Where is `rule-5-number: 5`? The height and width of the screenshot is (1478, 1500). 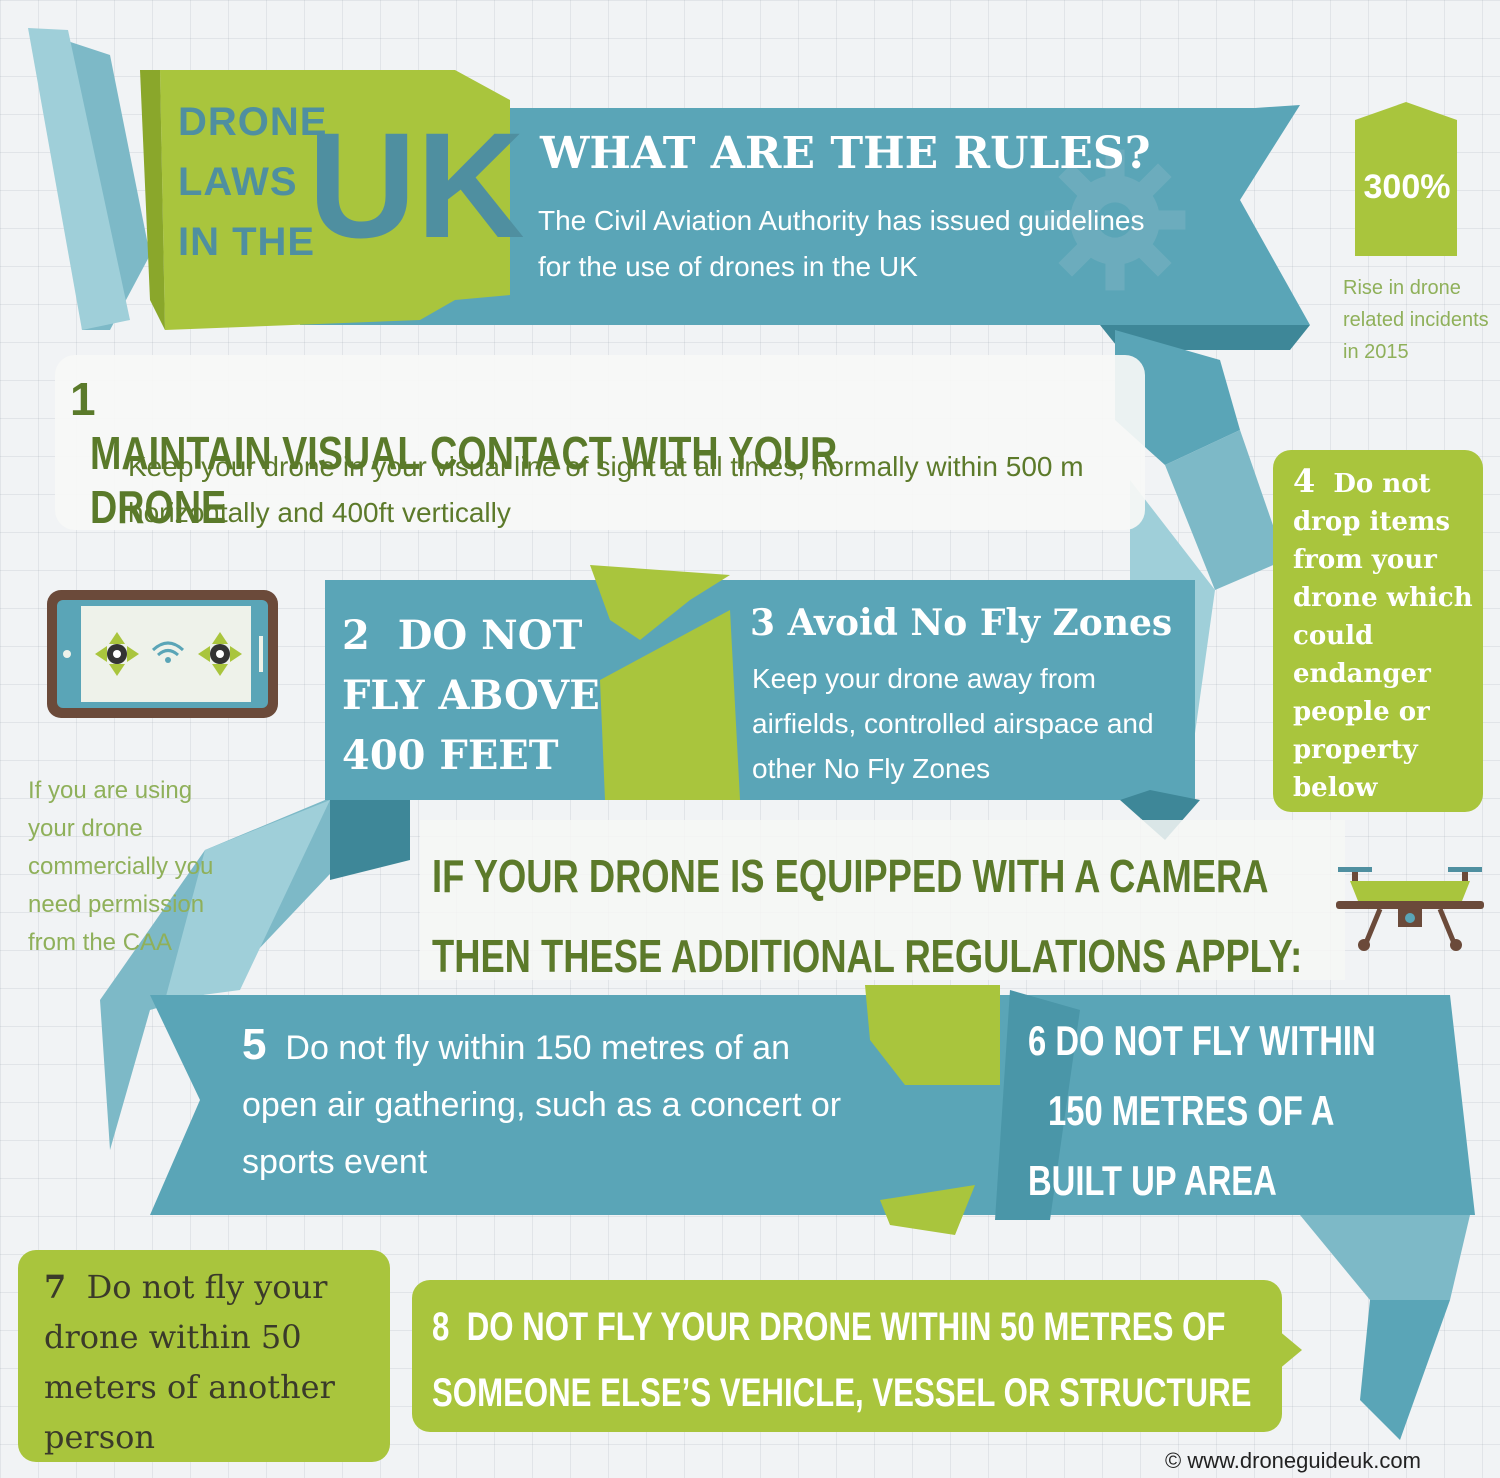
rule-5-number: 5 is located at coordinates (254, 1044).